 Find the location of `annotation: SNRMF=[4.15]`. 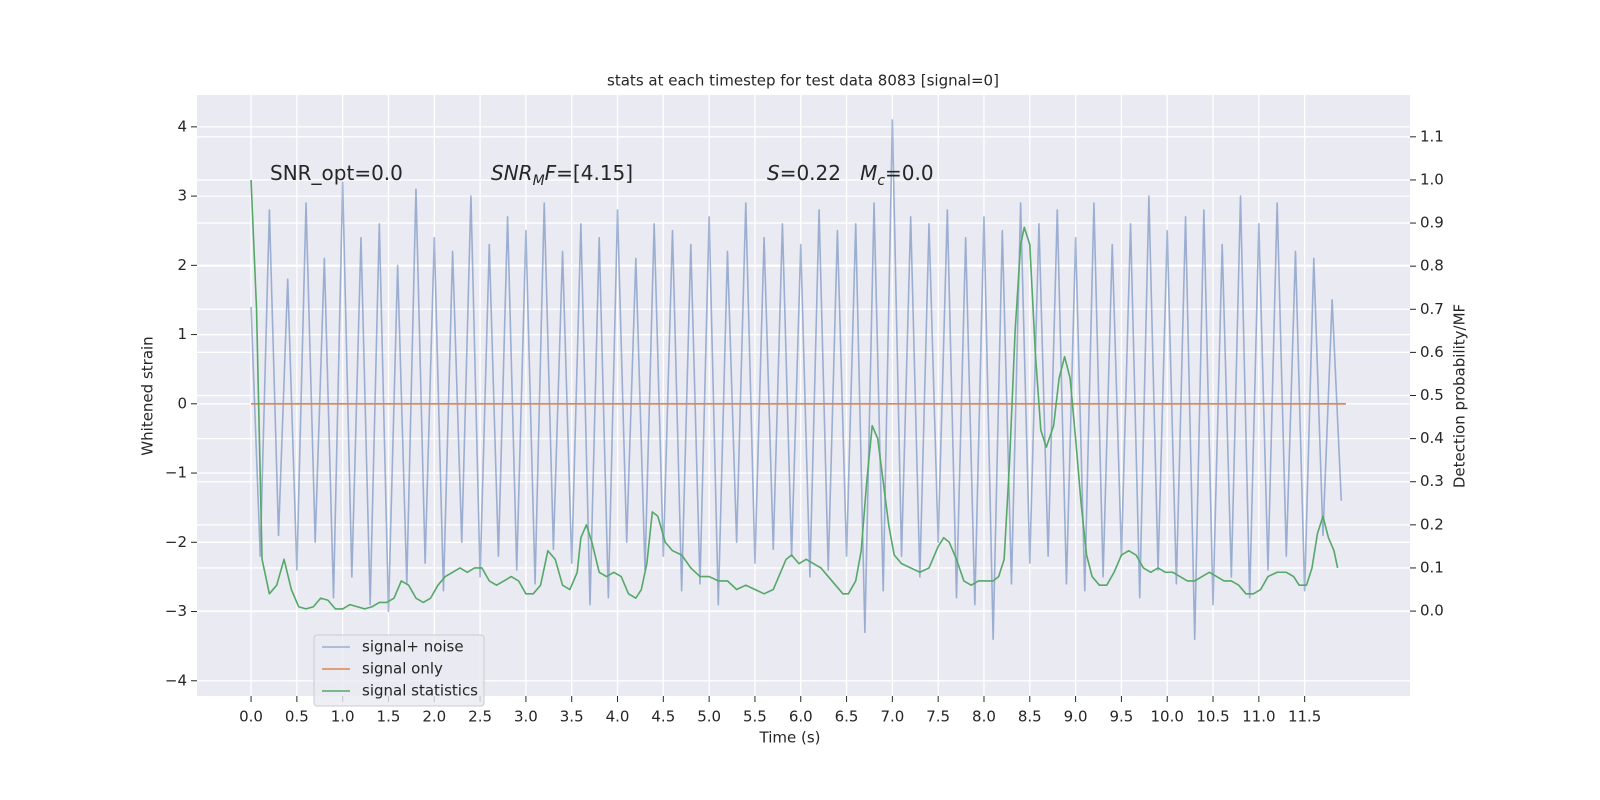

annotation: SNRMF=[4.15] is located at coordinates (562, 175).